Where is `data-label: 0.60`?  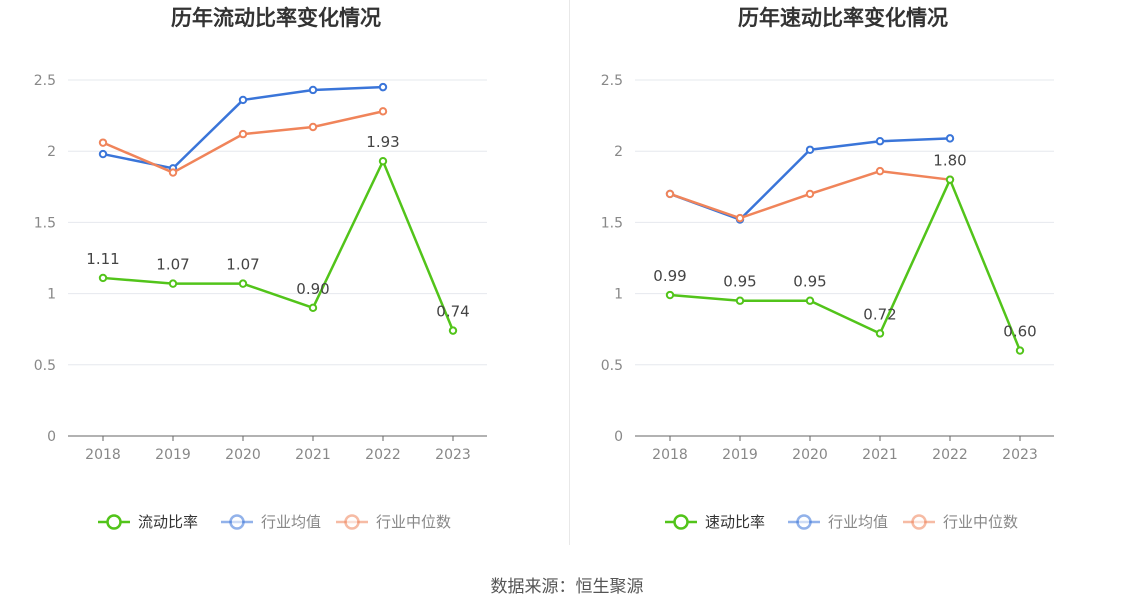 data-label: 0.60 is located at coordinates (1019, 332).